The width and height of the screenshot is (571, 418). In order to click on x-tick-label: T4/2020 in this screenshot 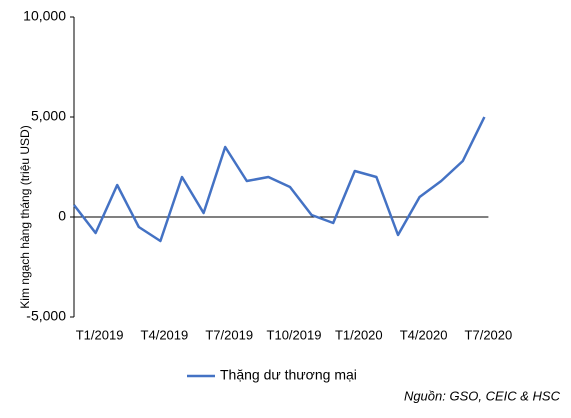, I will do `click(424, 334)`.